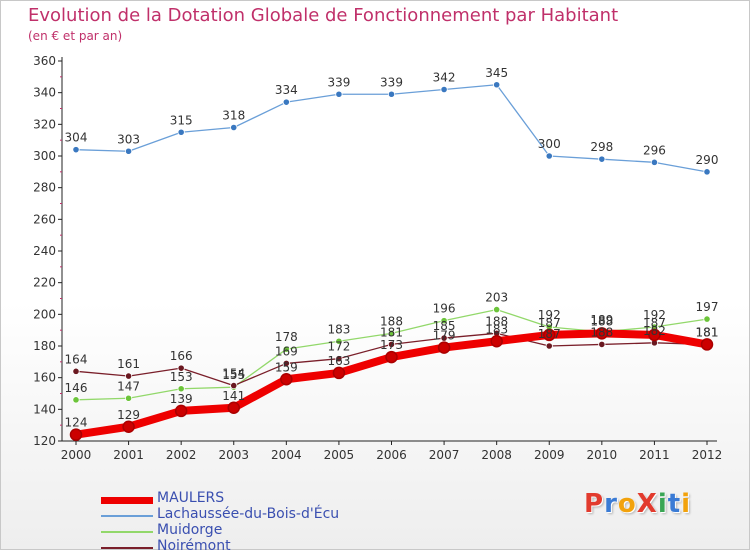  Describe the element at coordinates (637, 504) in the screenshot. I see `proxiti-logo: ProXiti` at that location.